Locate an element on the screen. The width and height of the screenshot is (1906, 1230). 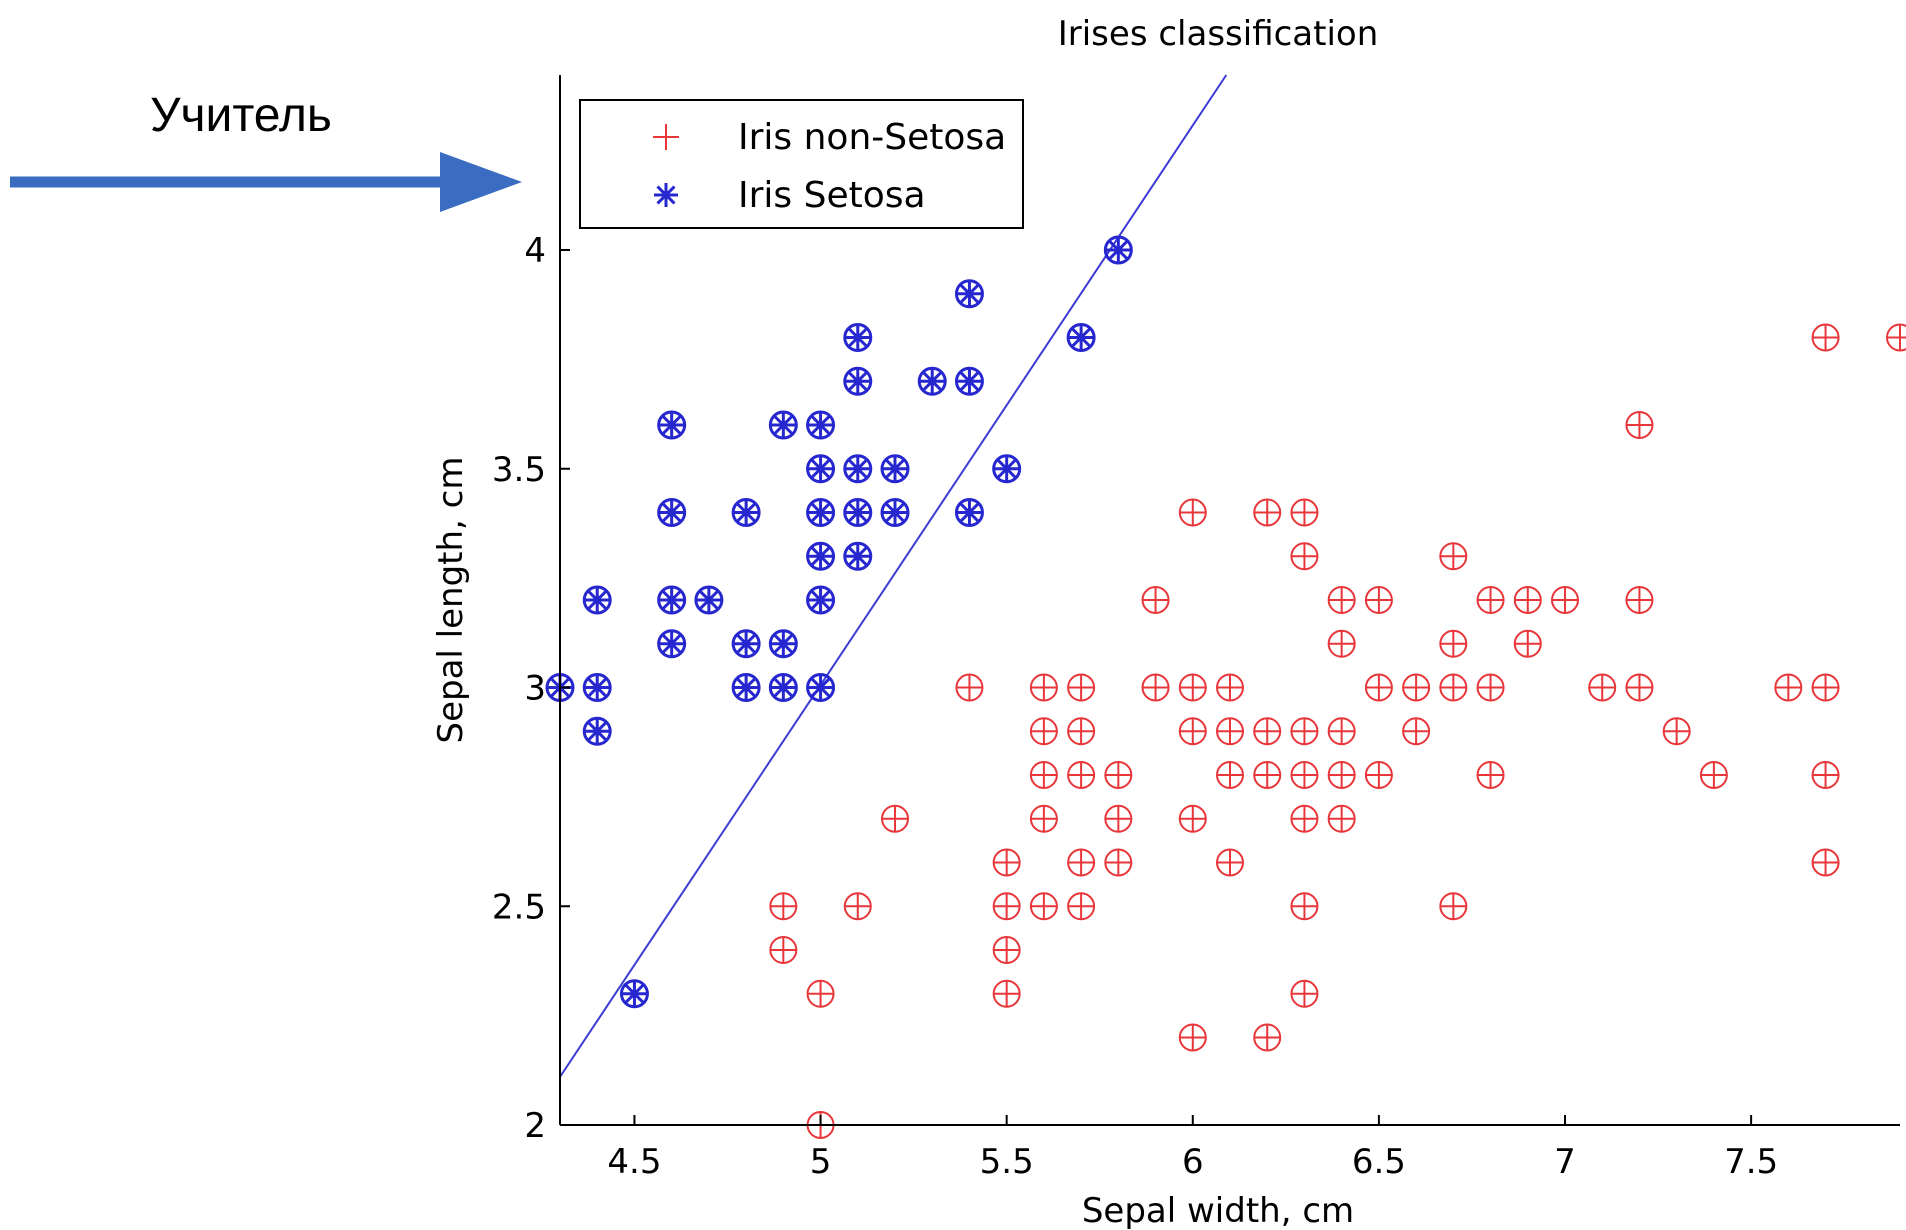
x-tick-label: 5 is located at coordinates (821, 1162).